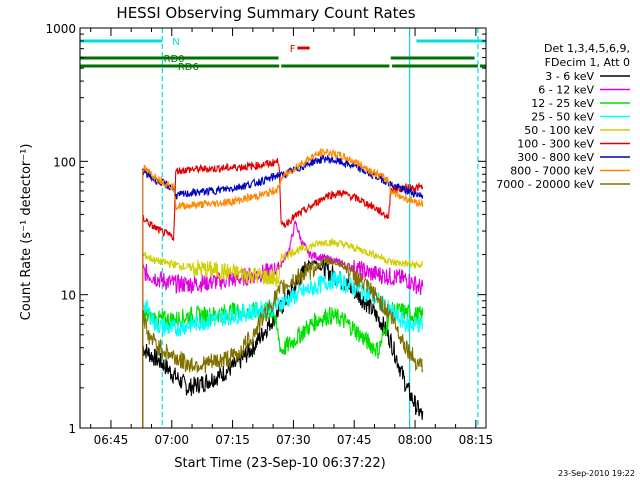 Image resolution: width=640 pixels, height=480 pixels. I want to click on legend-label-1: 6 - 12 keV, so click(566, 90).